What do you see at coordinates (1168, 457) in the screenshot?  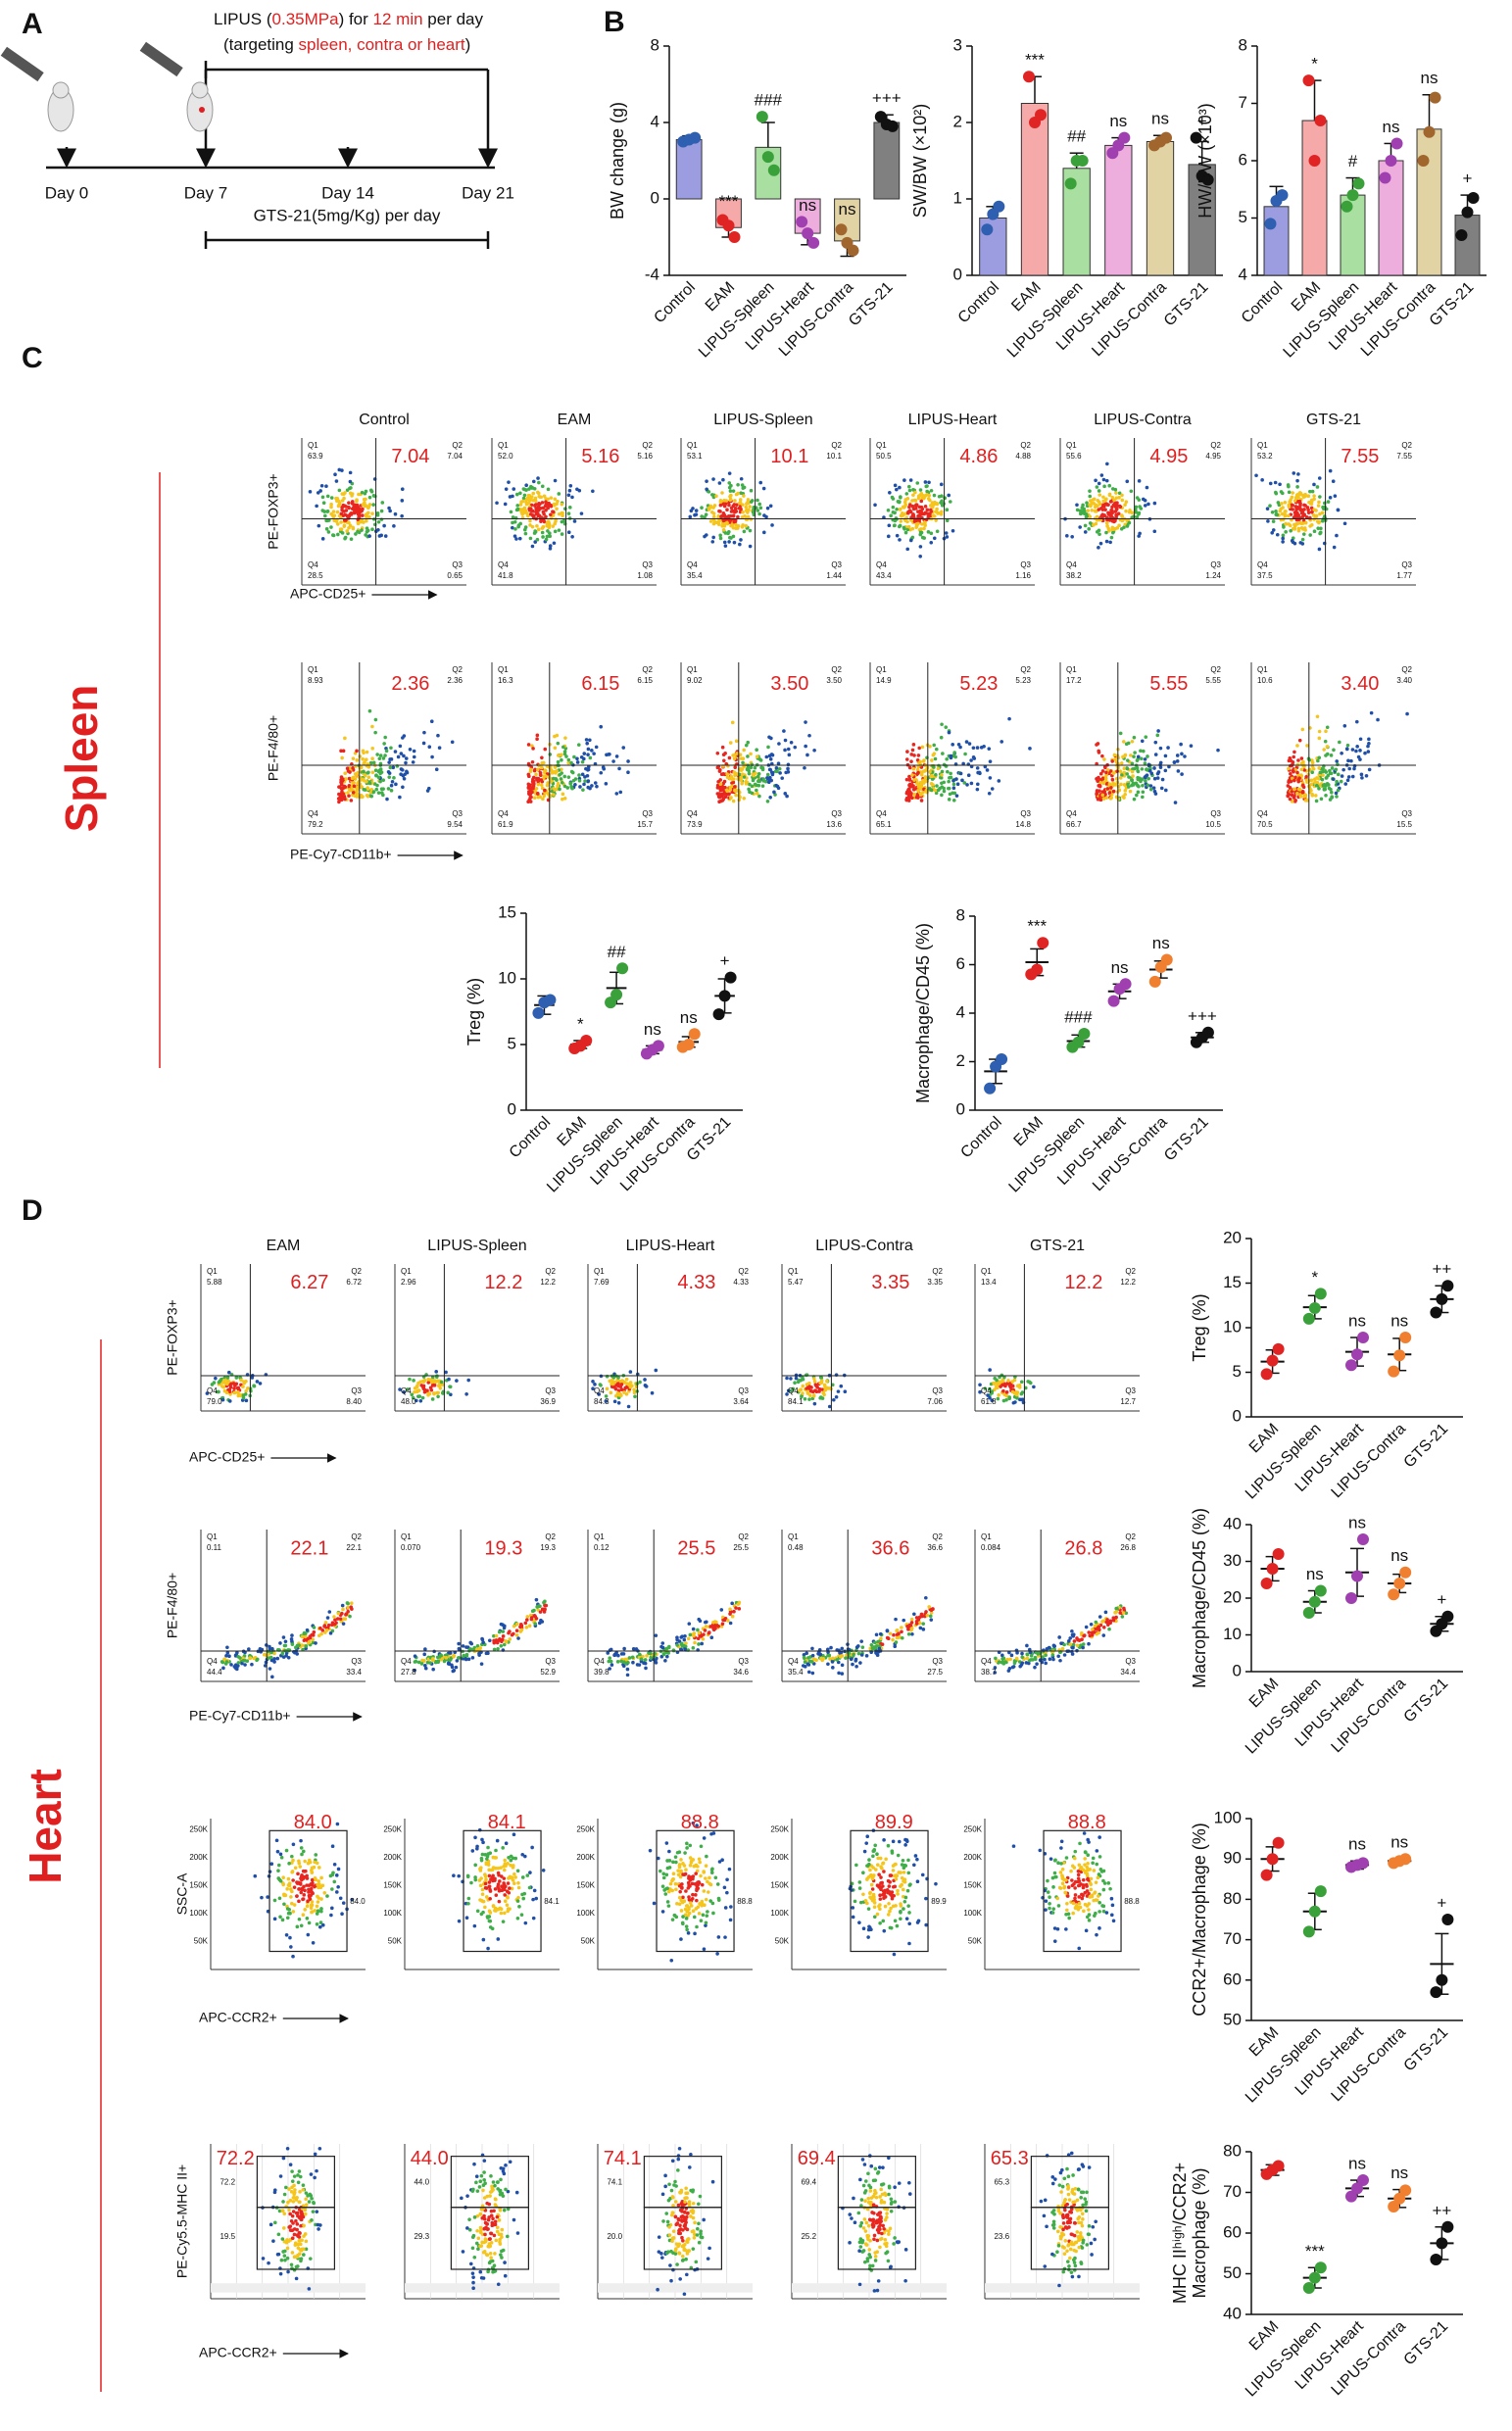 I see `highlight-value: 4.95` at bounding box center [1168, 457].